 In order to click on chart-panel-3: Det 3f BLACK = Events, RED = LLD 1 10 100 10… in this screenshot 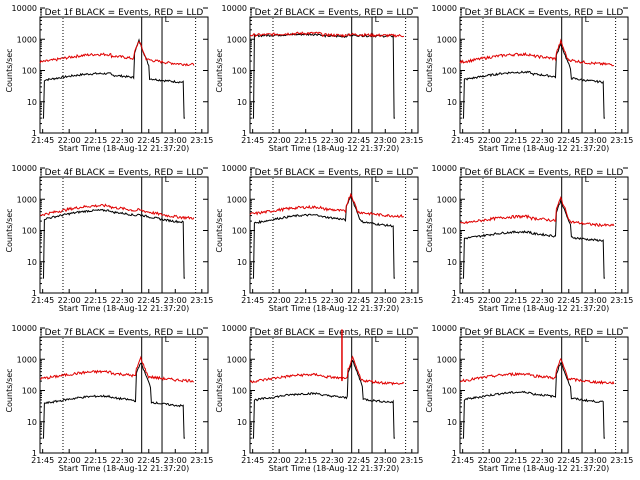, I will do `click(529, 78)`.